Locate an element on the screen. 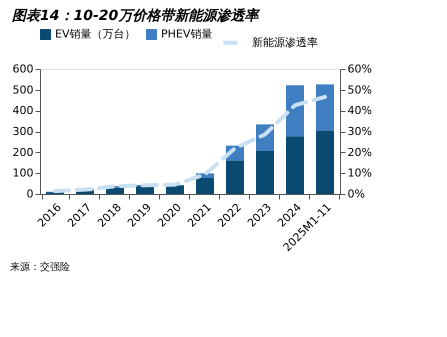  legend-label: EV销量（万台） is located at coordinates (95, 34).